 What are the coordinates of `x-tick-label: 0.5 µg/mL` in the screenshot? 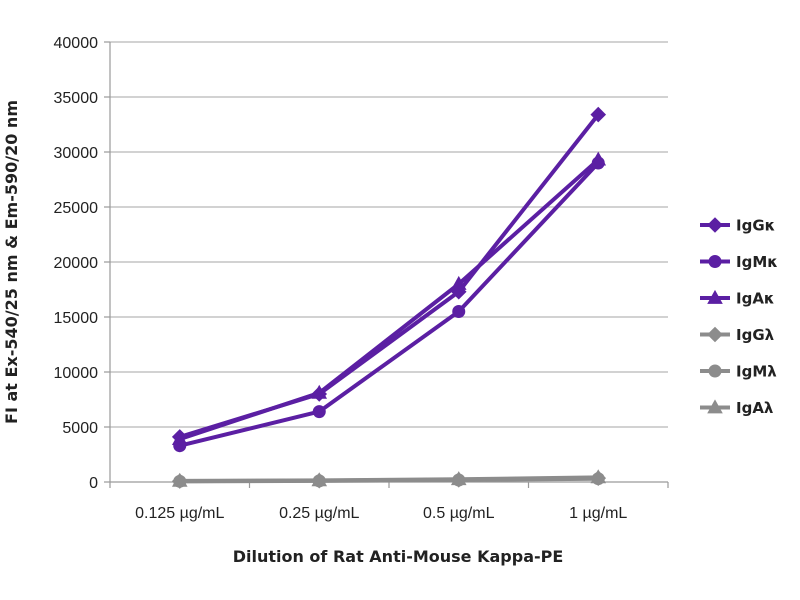 It's located at (459, 513).